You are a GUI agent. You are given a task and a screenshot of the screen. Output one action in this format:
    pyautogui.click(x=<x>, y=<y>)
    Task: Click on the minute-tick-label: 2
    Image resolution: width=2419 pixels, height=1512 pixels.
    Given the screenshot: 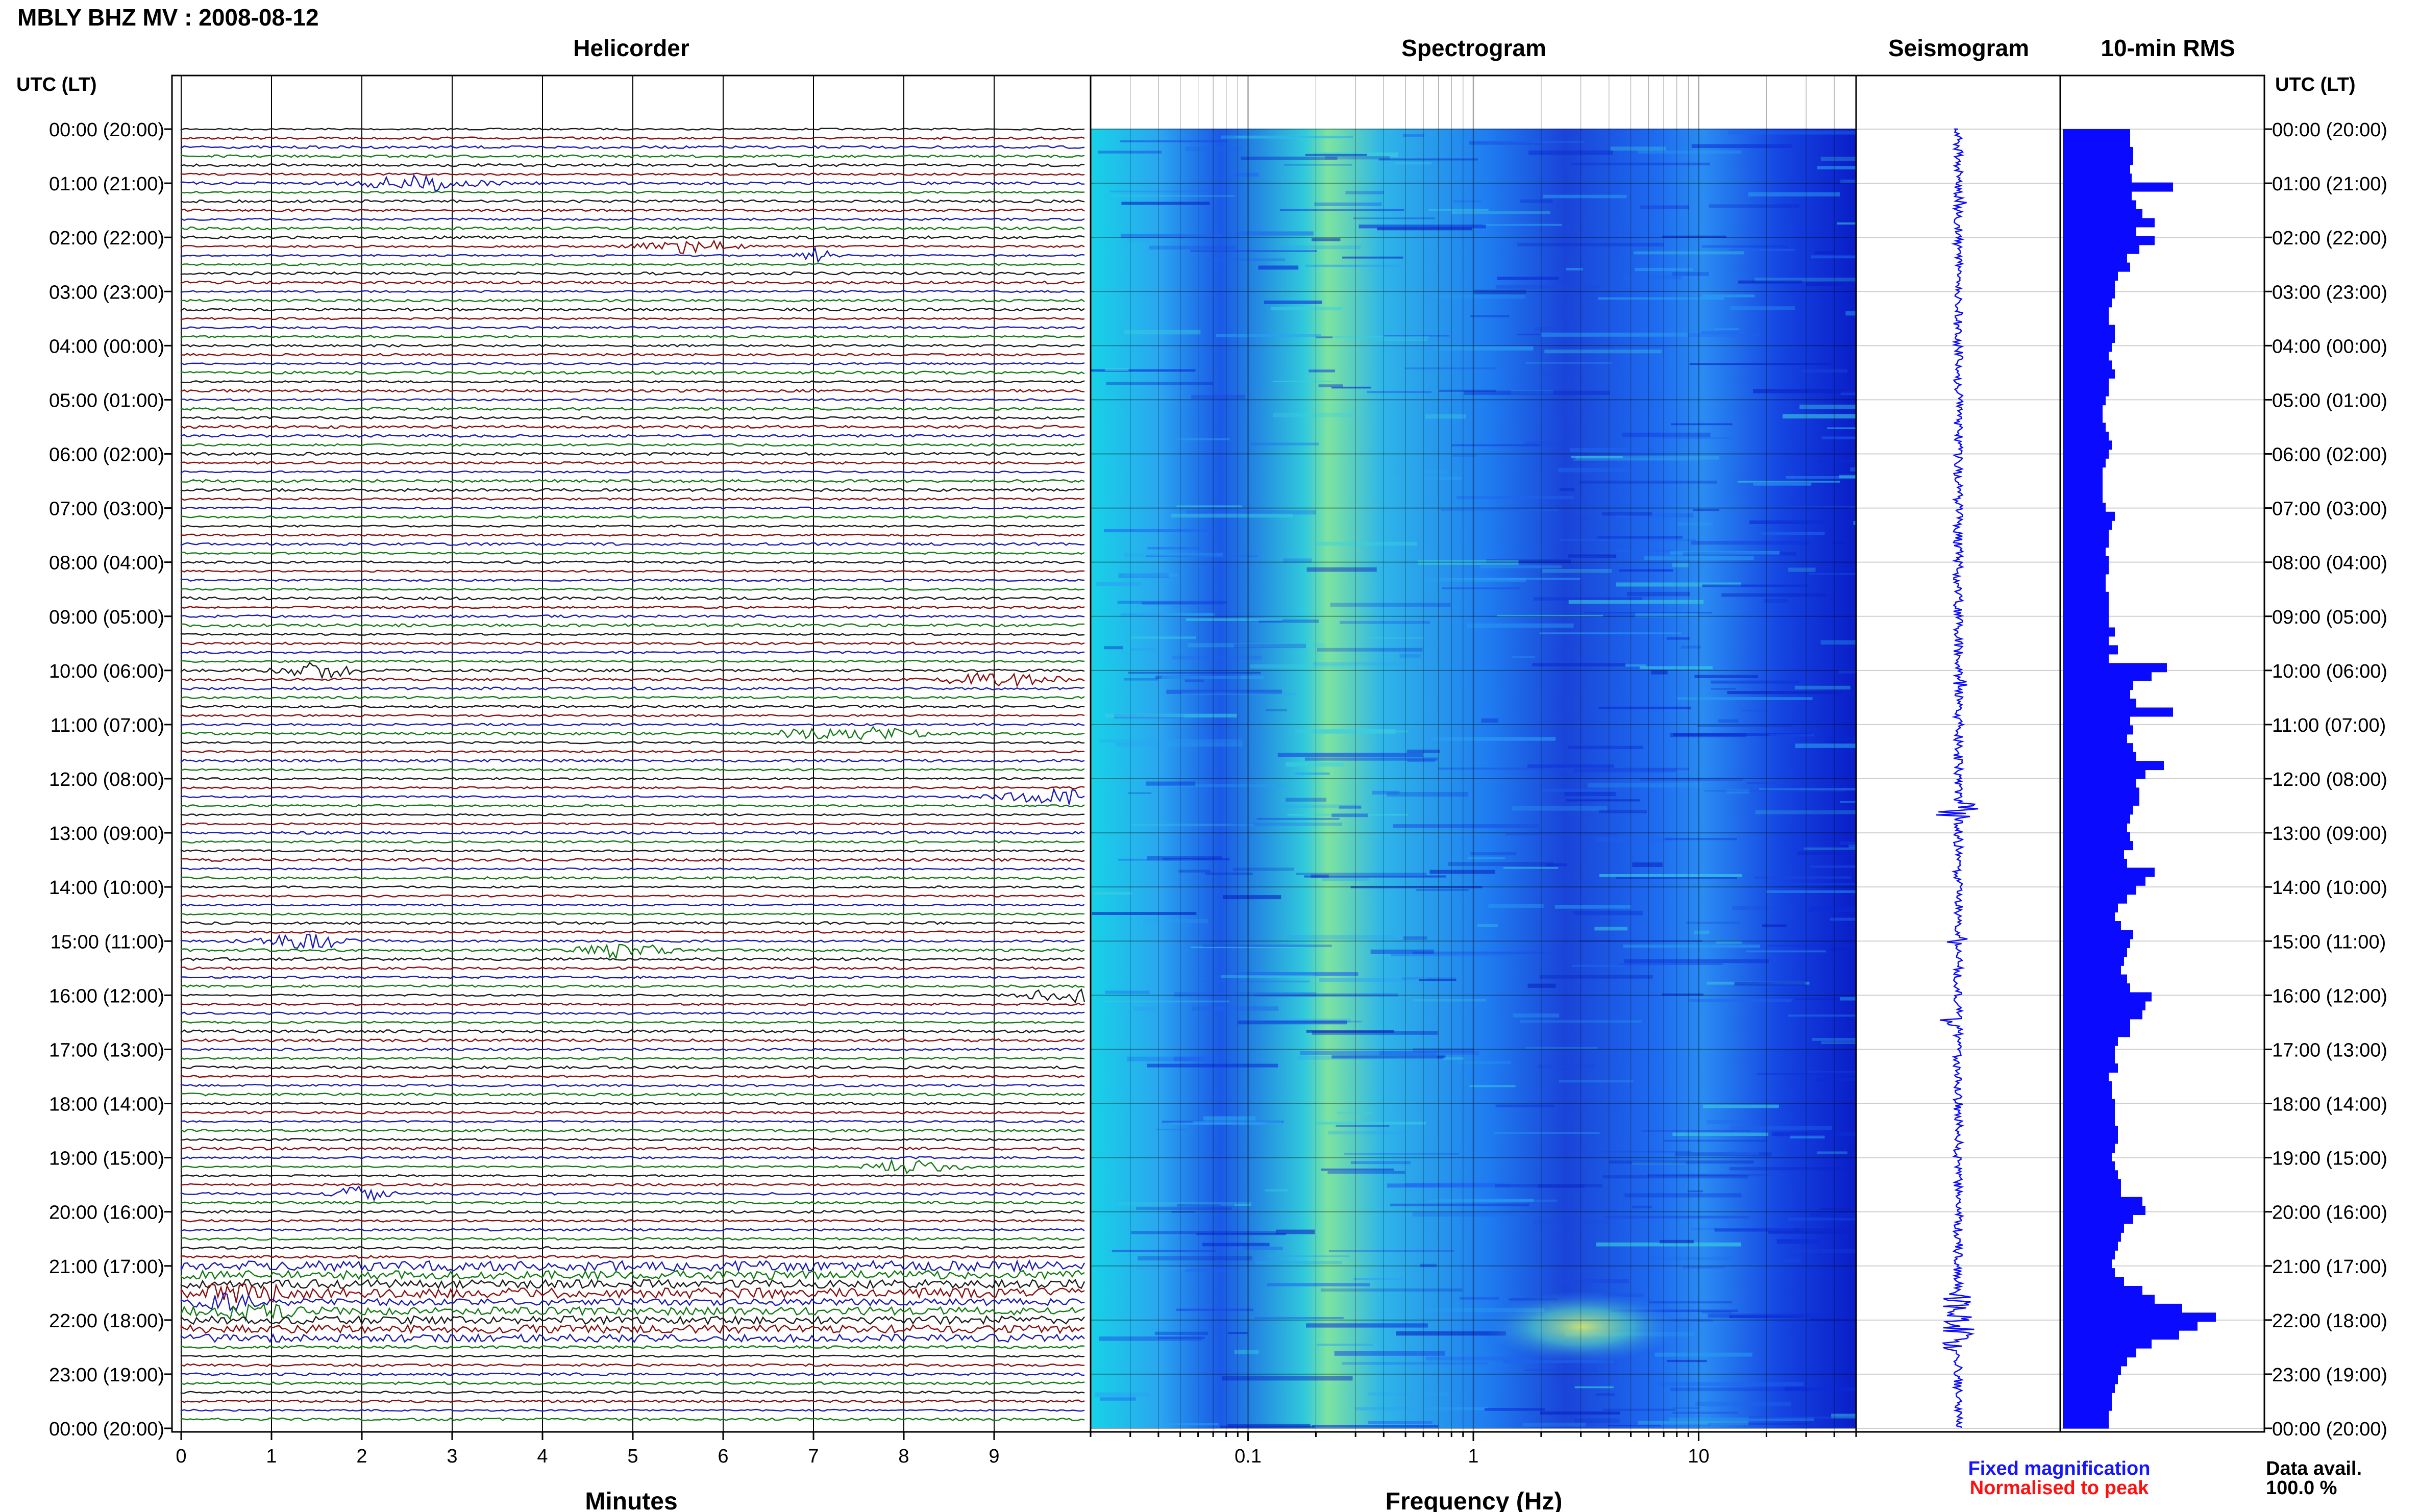 What is the action you would take?
    pyautogui.click(x=361, y=1456)
    